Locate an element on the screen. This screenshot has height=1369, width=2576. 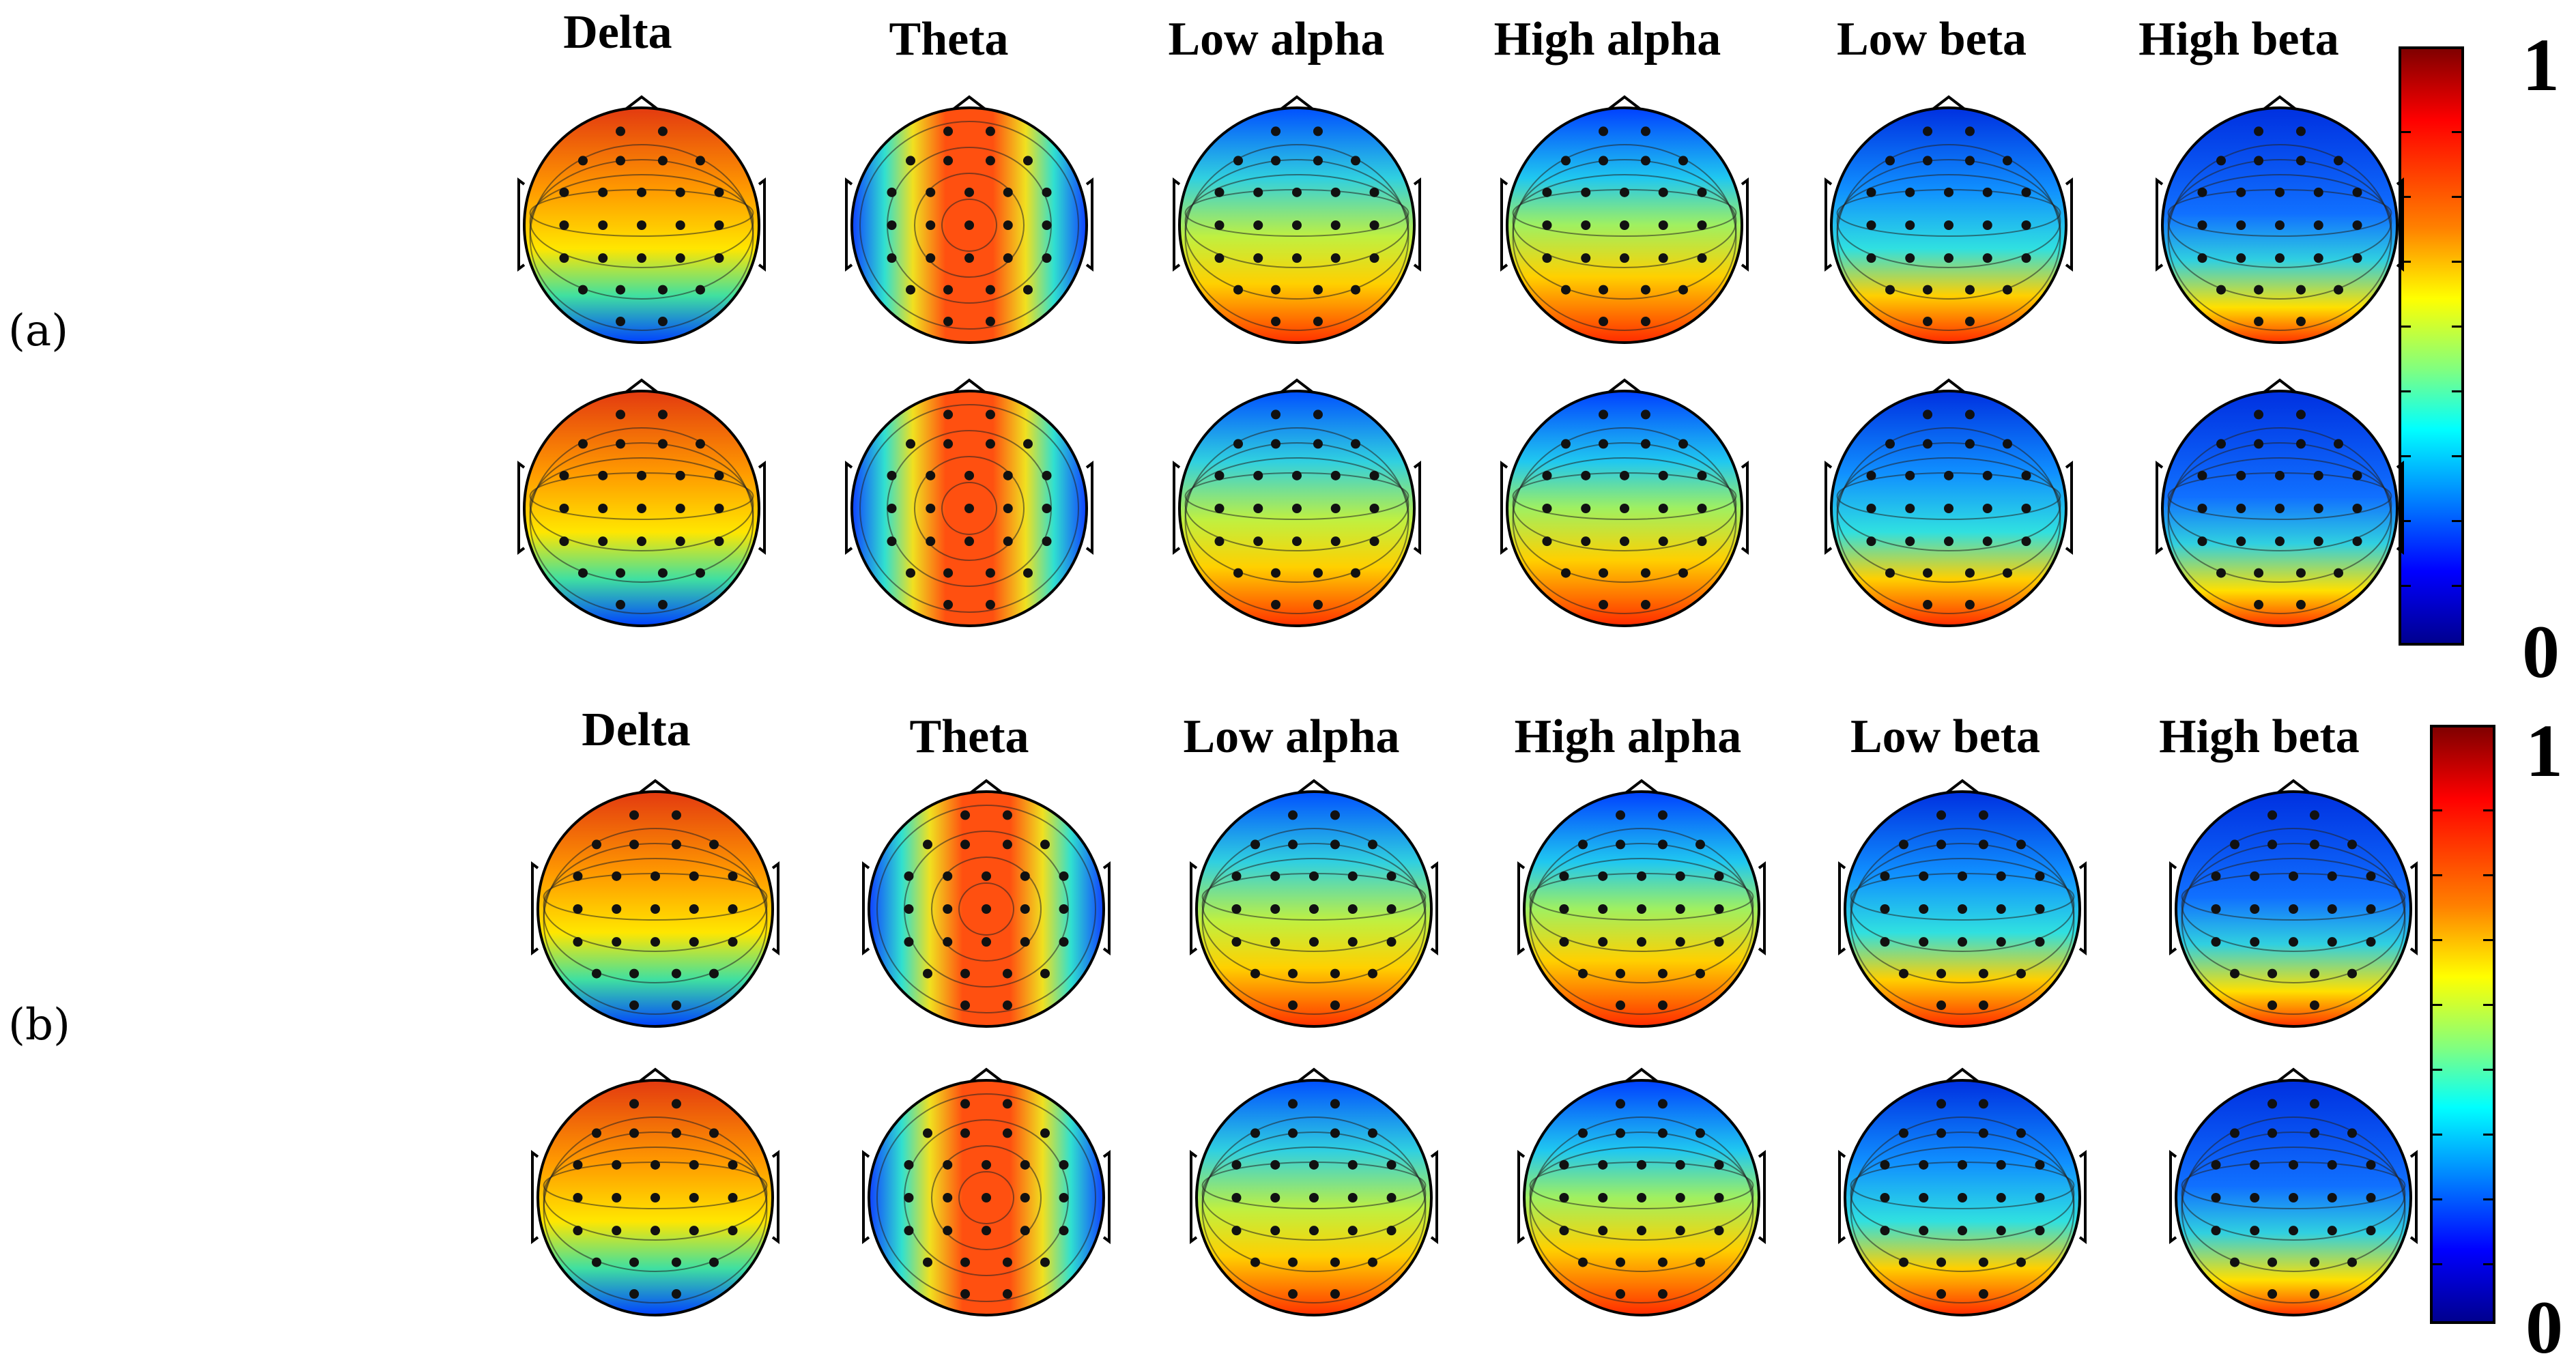
band-title-a-high-beta: High beta is located at coordinates (2238, 39).